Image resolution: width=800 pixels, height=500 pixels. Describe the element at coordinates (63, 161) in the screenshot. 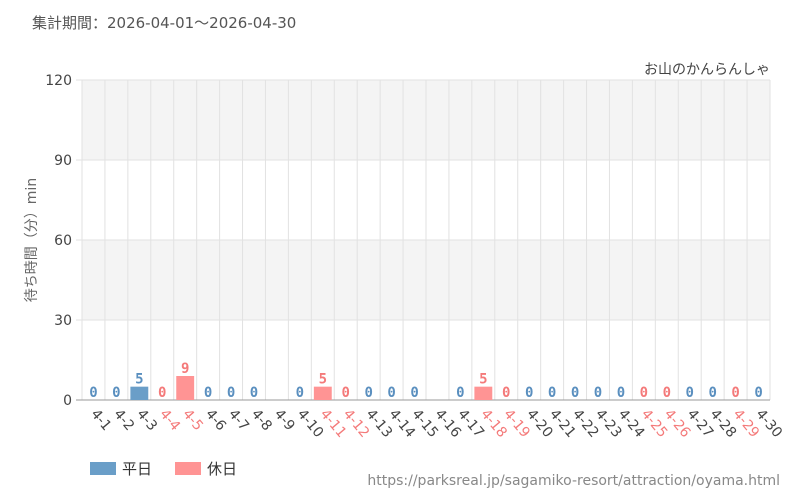

I see `y-tick-label: 90` at that location.